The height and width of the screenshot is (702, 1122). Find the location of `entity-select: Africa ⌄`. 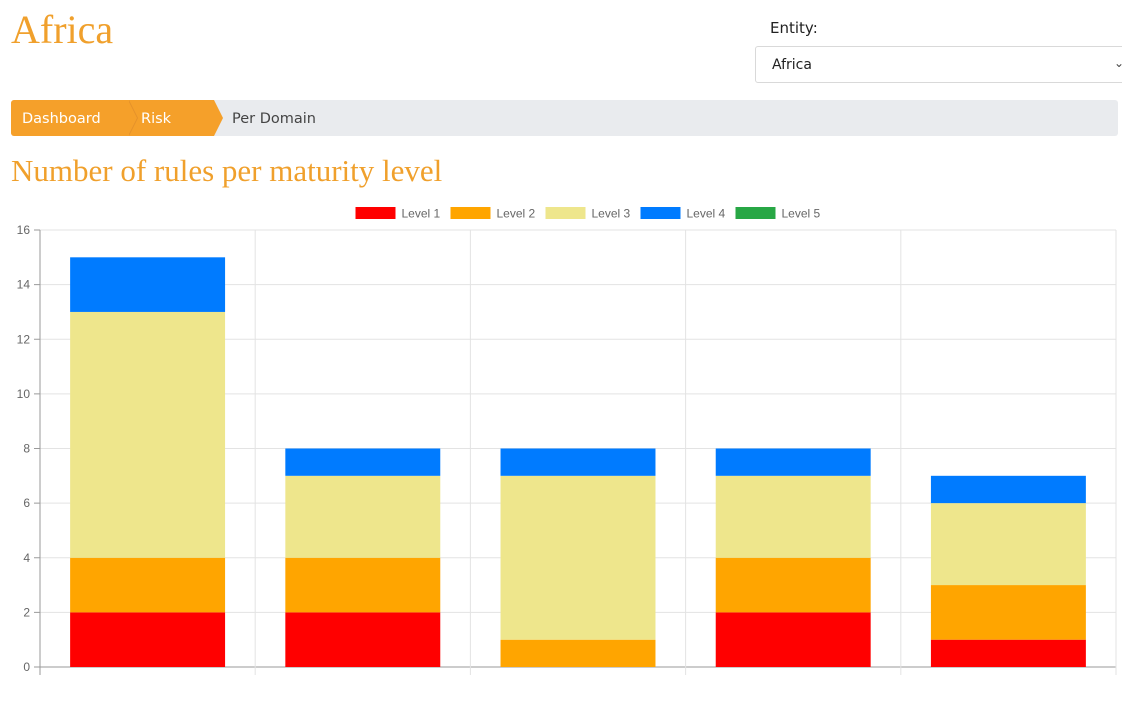

entity-select: Africa ⌄ is located at coordinates (938, 64).